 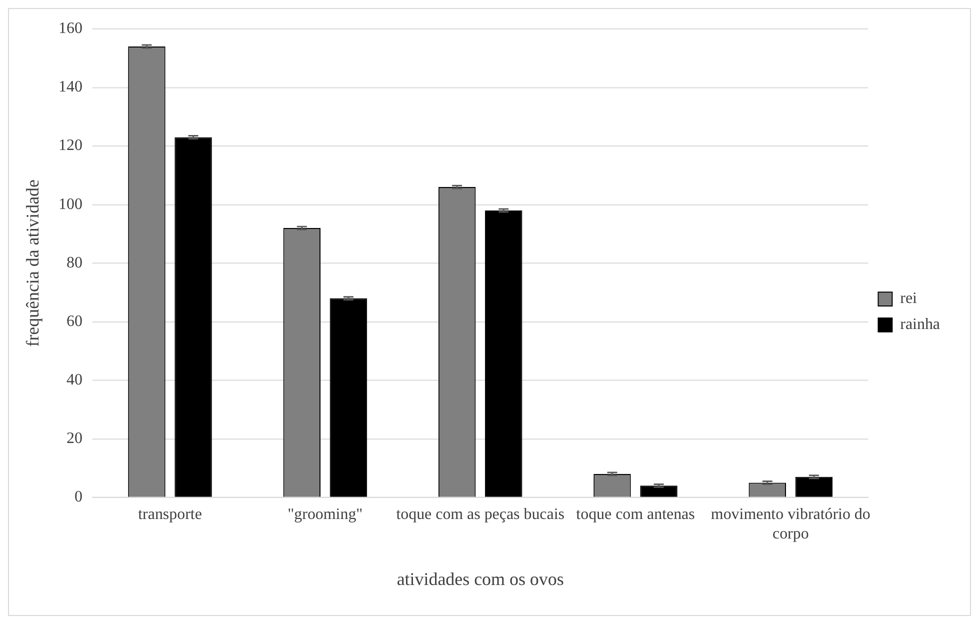 I want to click on y-tick-label: 140, so click(x=70, y=87).